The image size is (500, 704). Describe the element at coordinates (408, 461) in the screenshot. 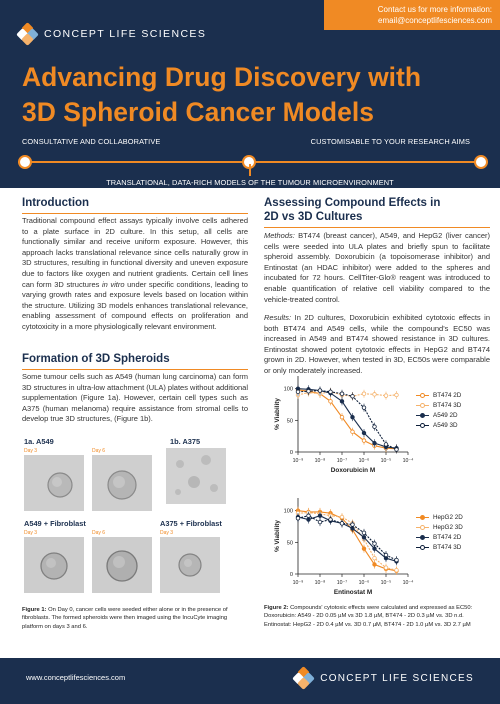

I see `x-tick-label: 10⁻⁴` at that location.